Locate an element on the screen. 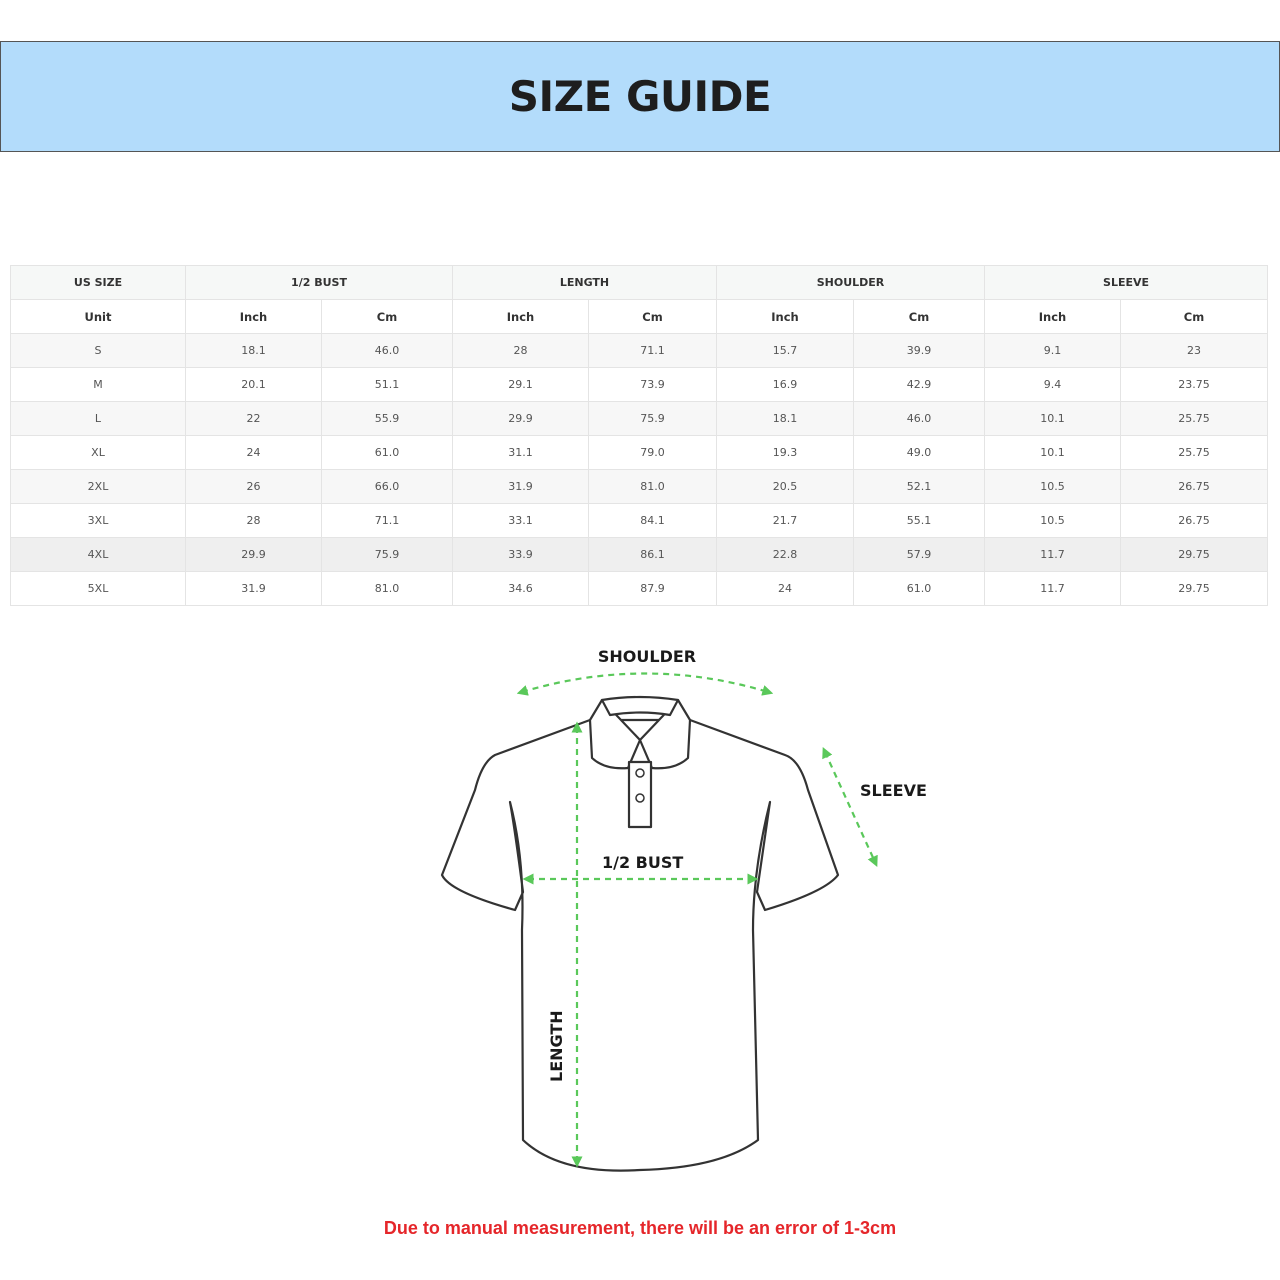 The image size is (1280, 1280). unit-row: Unit Inch Cm Inch Cm Inch Cm Inch Cm is located at coordinates (639, 316).